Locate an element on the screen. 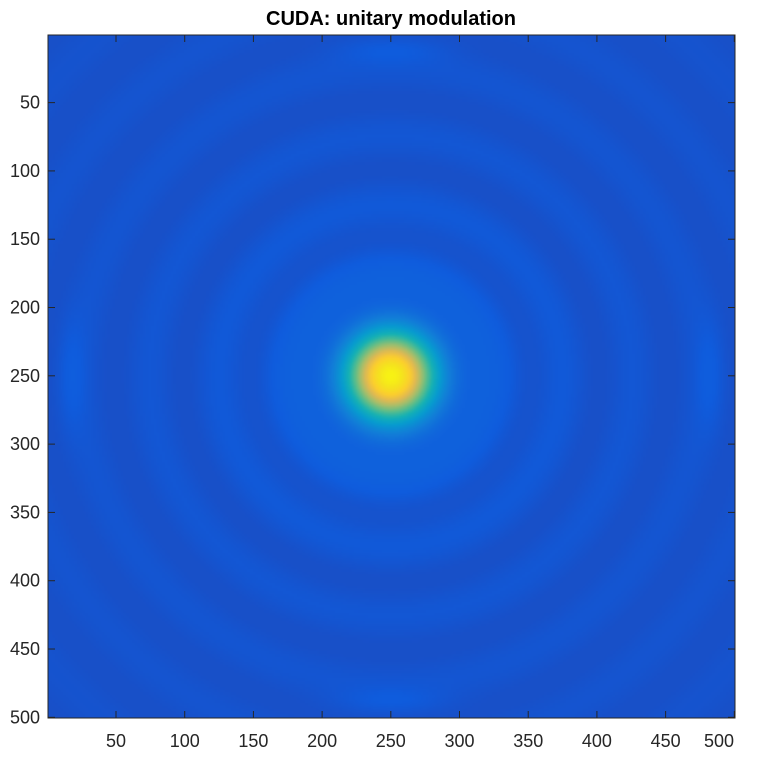 The image size is (759, 760). x-tick-label: 100 is located at coordinates (185, 741).